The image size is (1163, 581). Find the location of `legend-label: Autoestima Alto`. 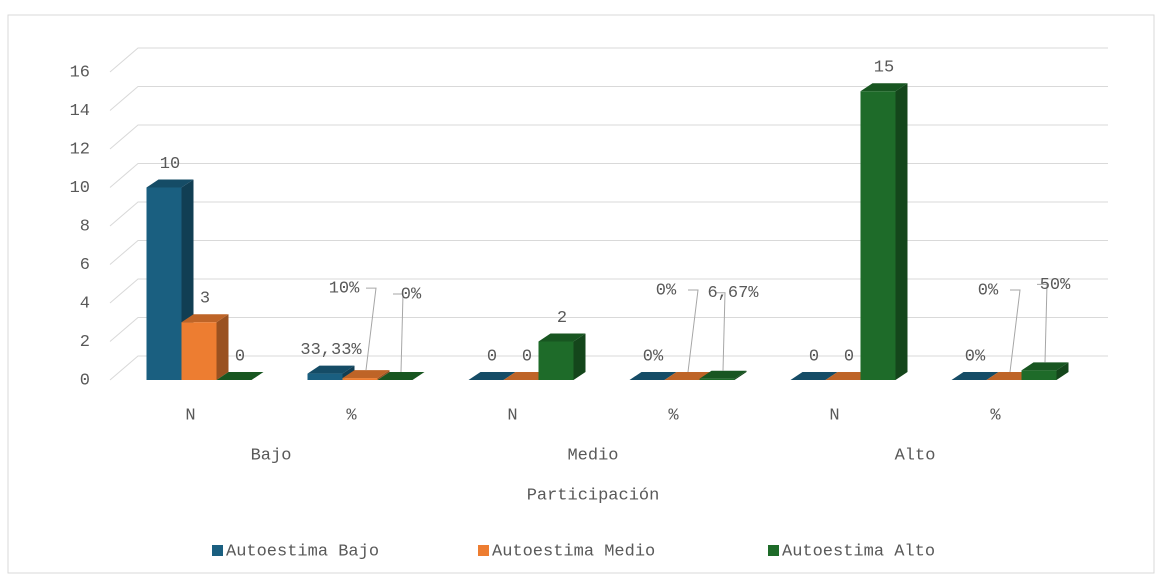

legend-label: Autoestima Alto is located at coordinates (858, 551).